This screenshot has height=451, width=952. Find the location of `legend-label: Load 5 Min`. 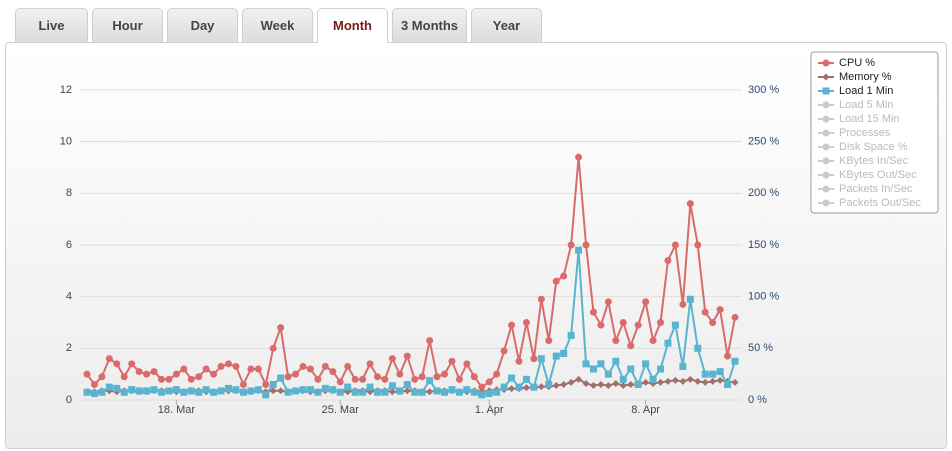

legend-label: Load 5 Min is located at coordinates (866, 105).